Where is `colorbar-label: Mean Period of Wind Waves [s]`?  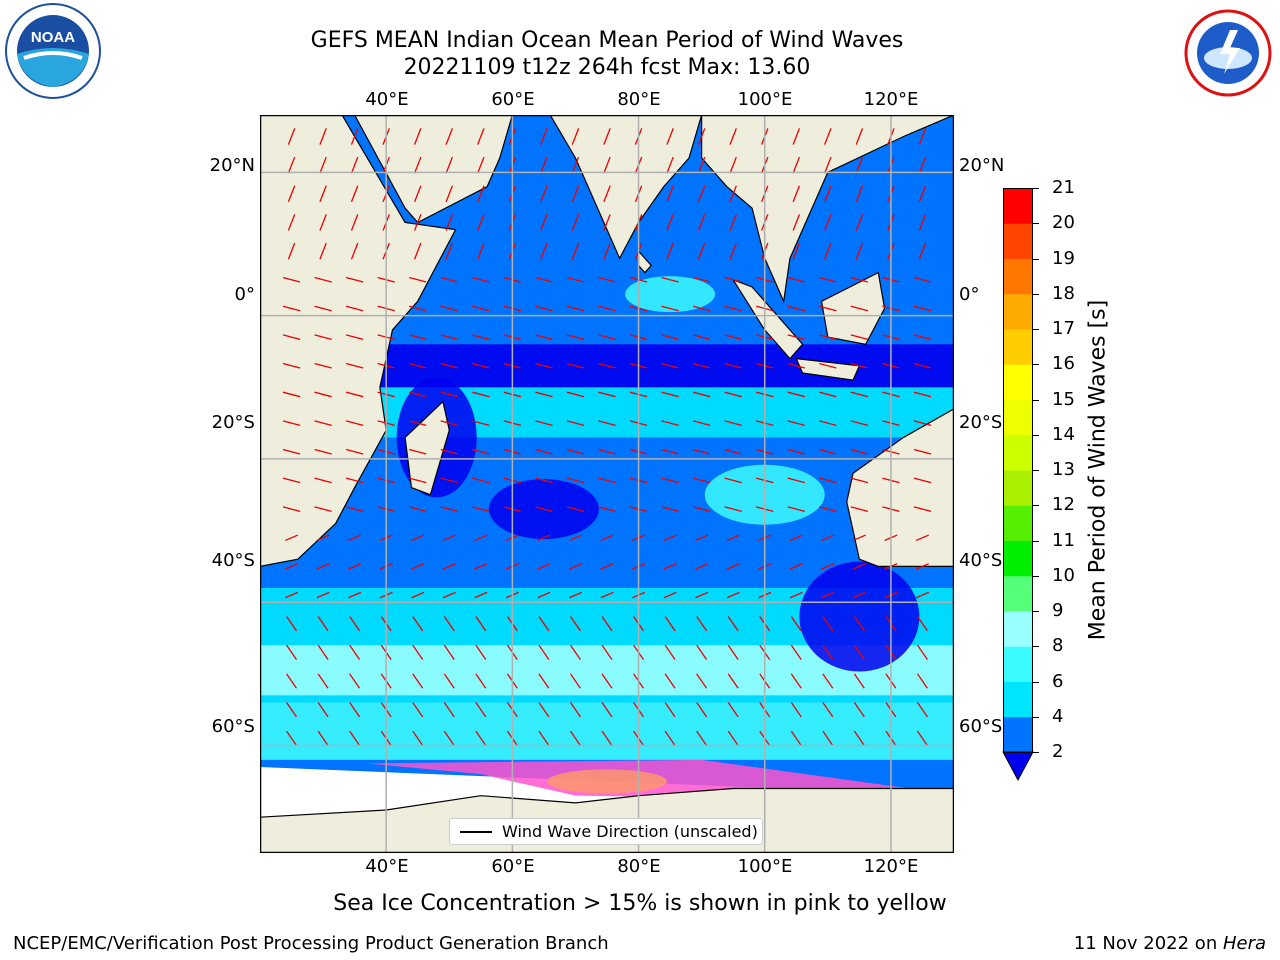
colorbar-label: Mean Period of Wind Waves [s] is located at coordinates (1098, 470).